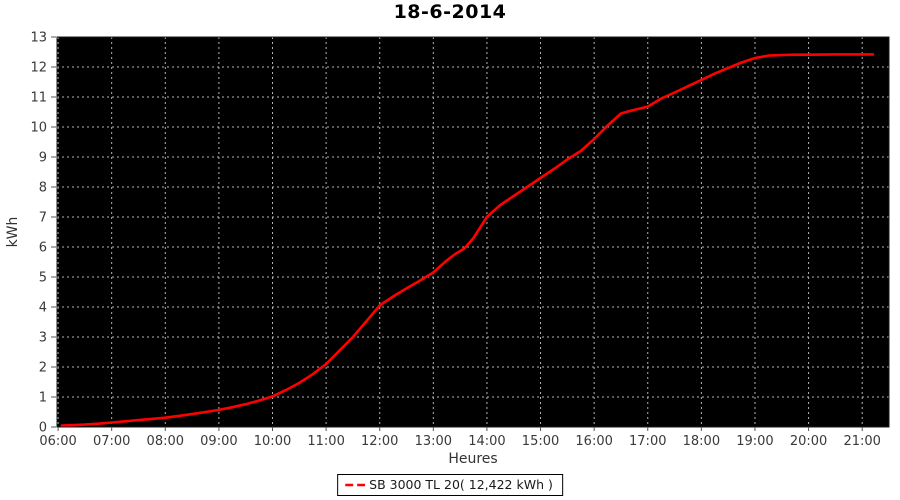 This screenshot has height=500, width=900. What do you see at coordinates (218, 441) in the screenshot?
I see `x-tick-label: 09:00` at bounding box center [218, 441].